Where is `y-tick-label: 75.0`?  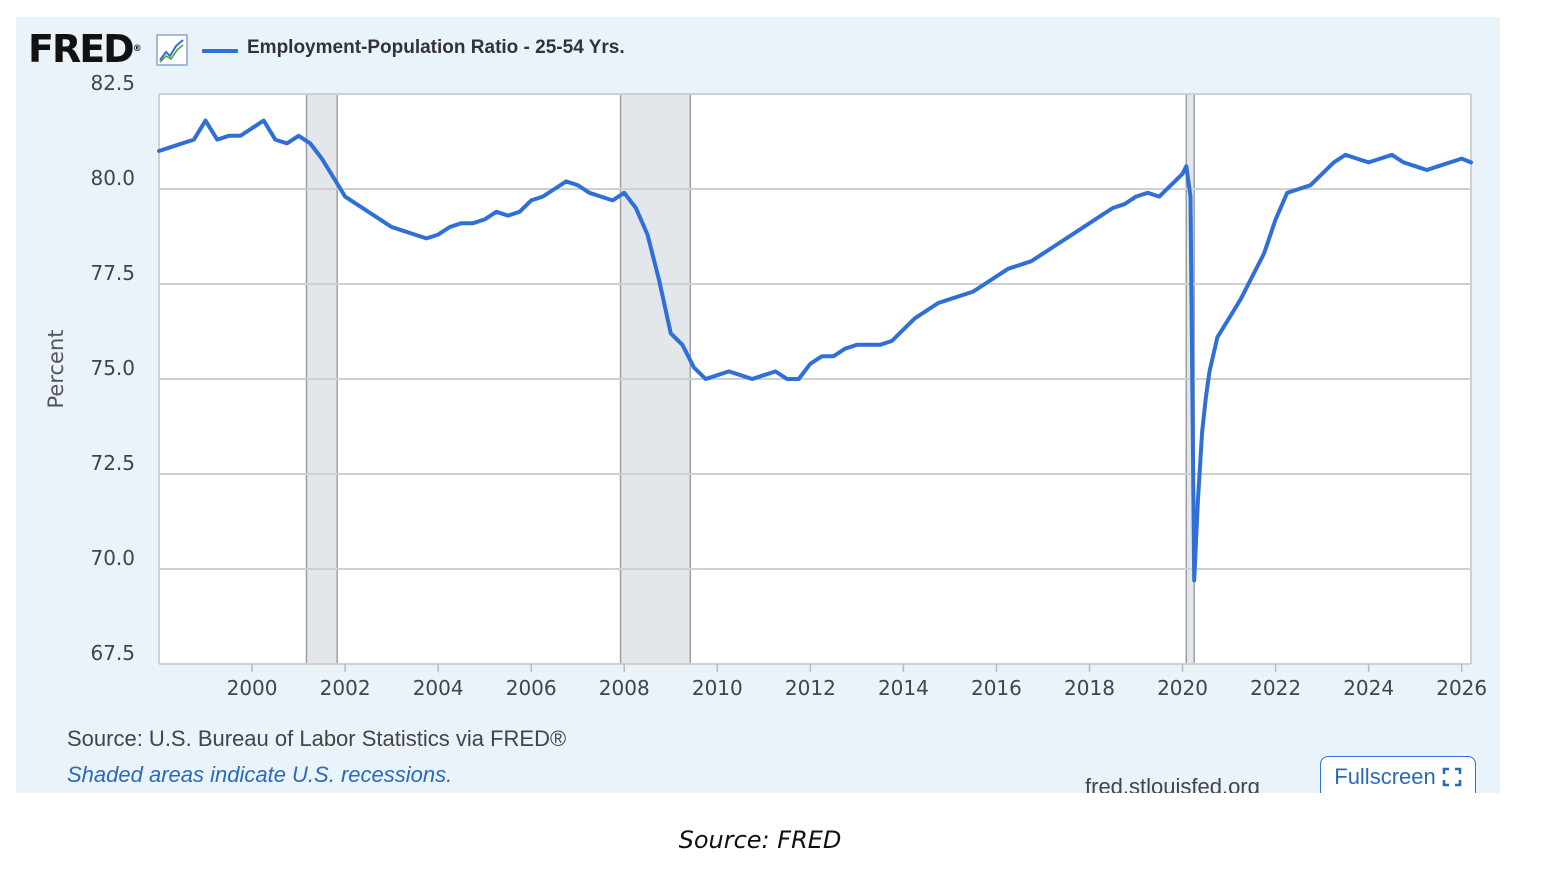
y-tick-label: 75.0 is located at coordinates (112, 368).